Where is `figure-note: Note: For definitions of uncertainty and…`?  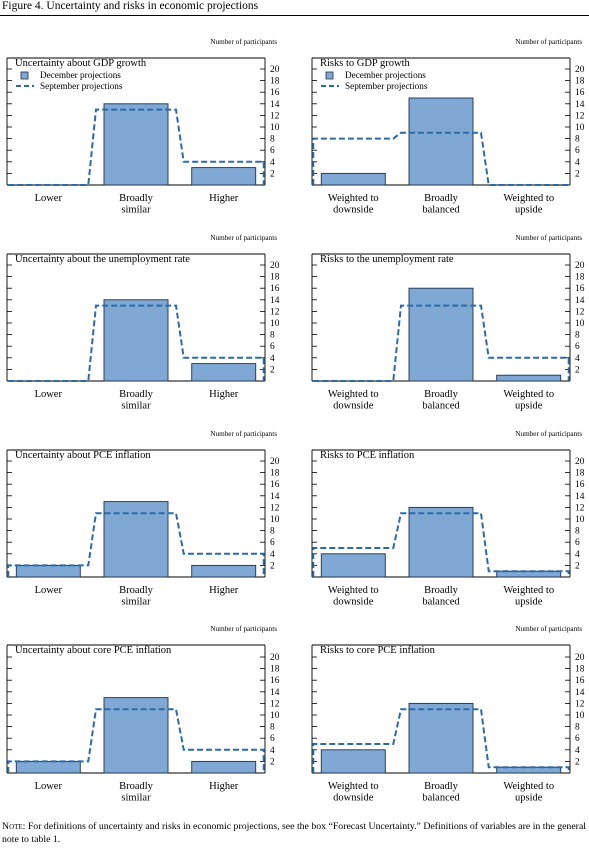
figure-note: Note: For definitions of uncertainty and… is located at coordinates (294, 833).